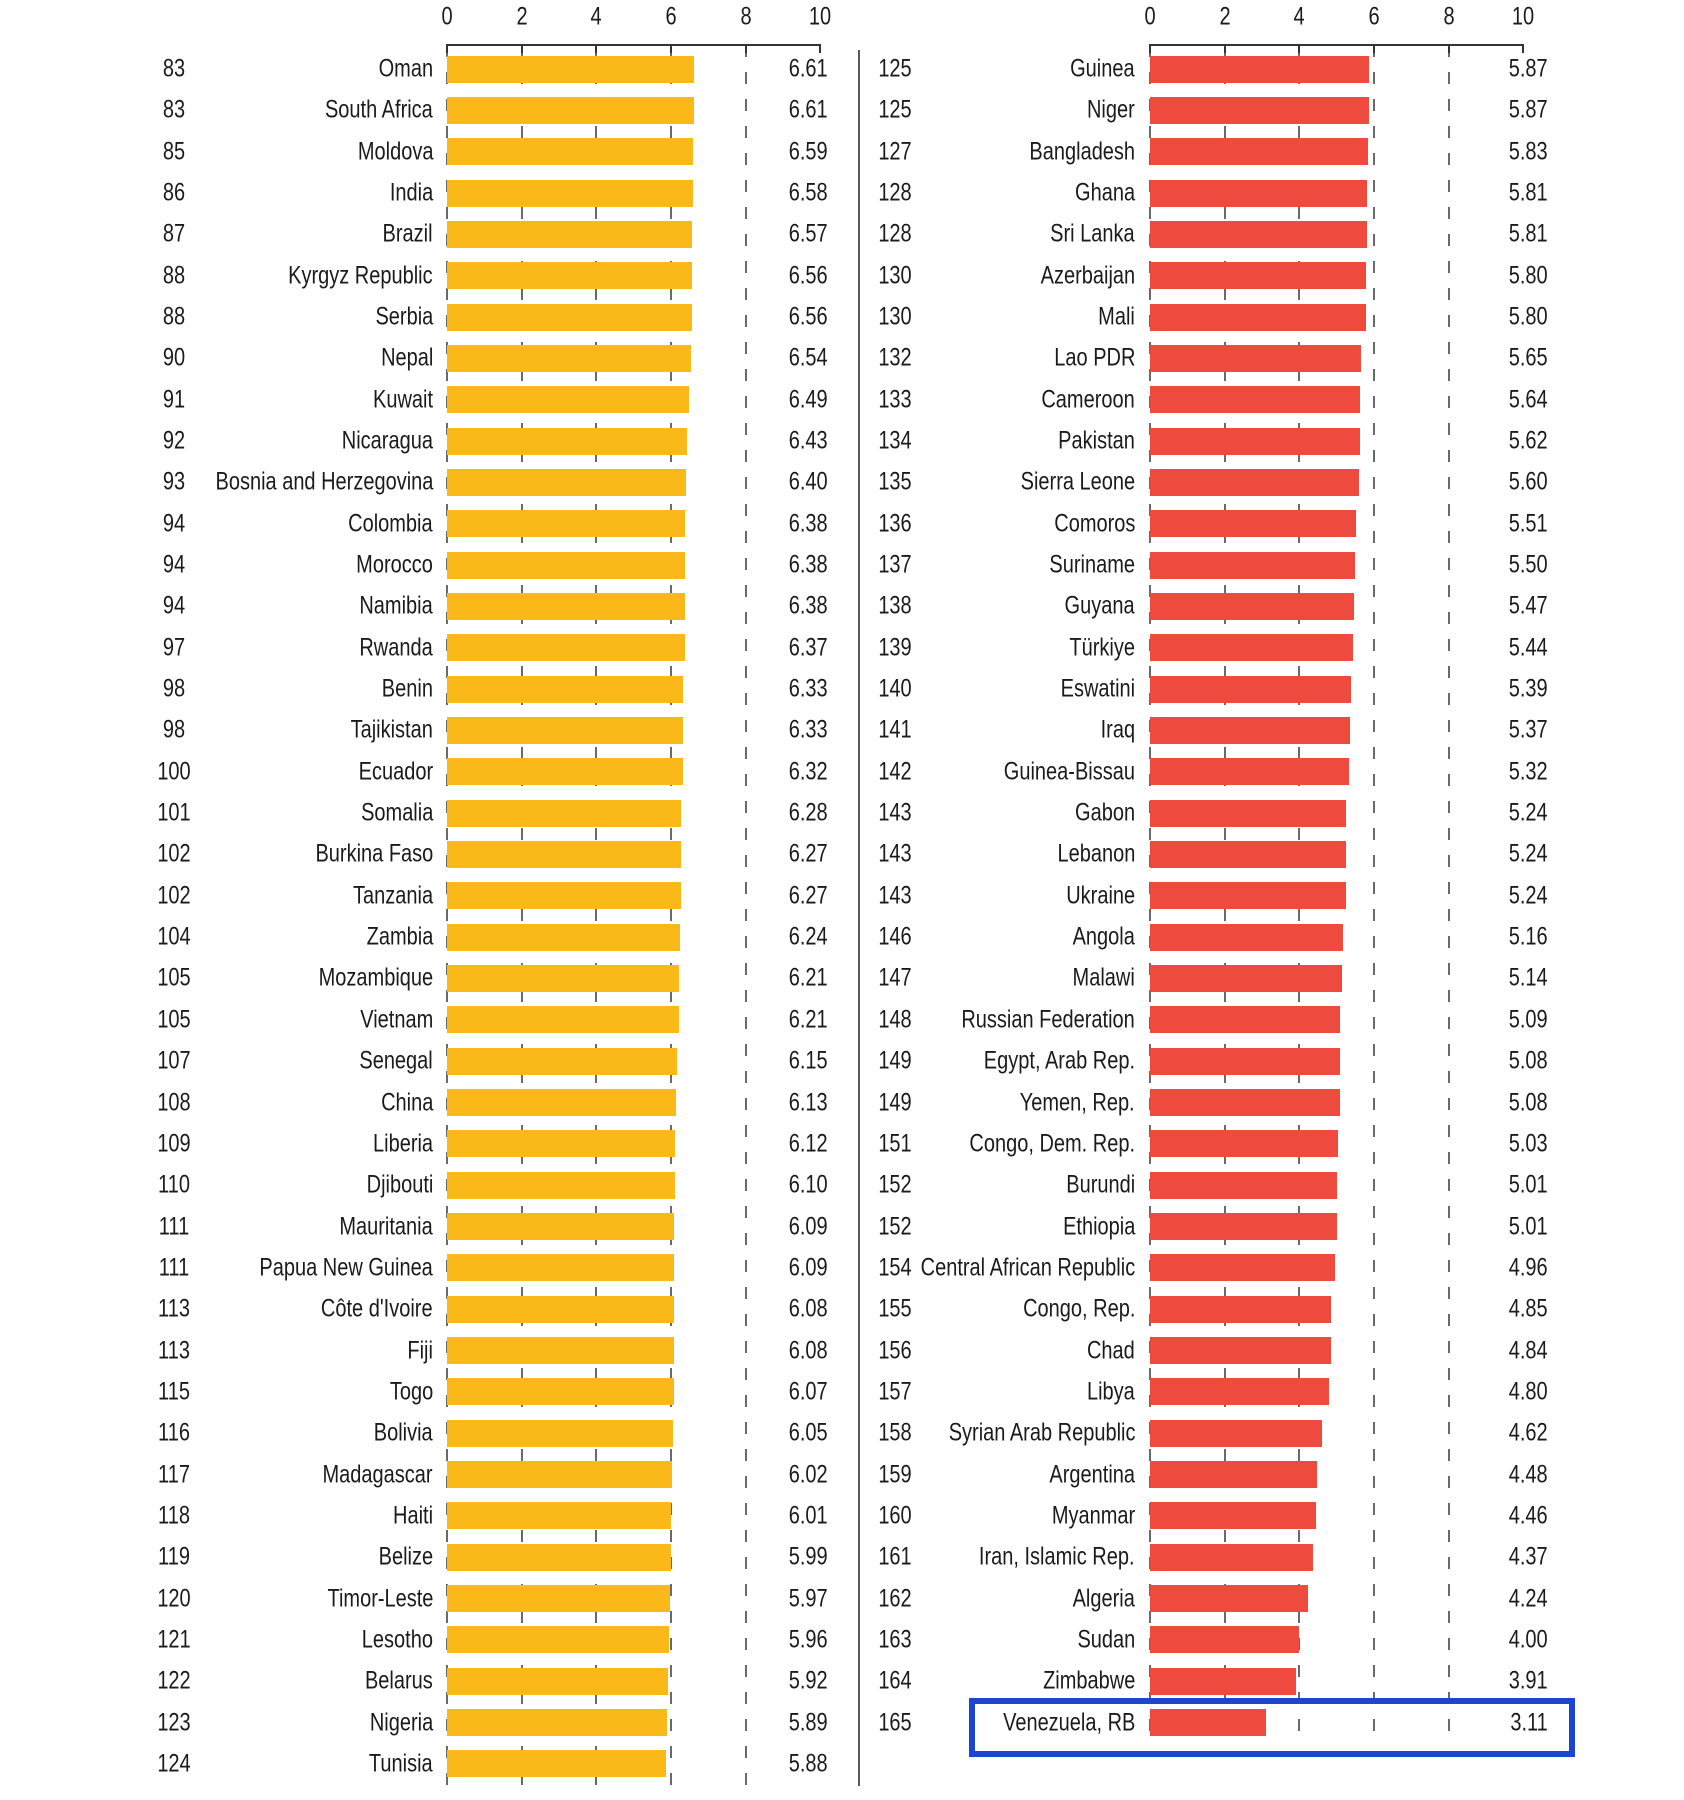 This screenshot has width=1684, height=1800. What do you see at coordinates (374, 853) in the screenshot?
I see `country-label: Burkina Faso` at bounding box center [374, 853].